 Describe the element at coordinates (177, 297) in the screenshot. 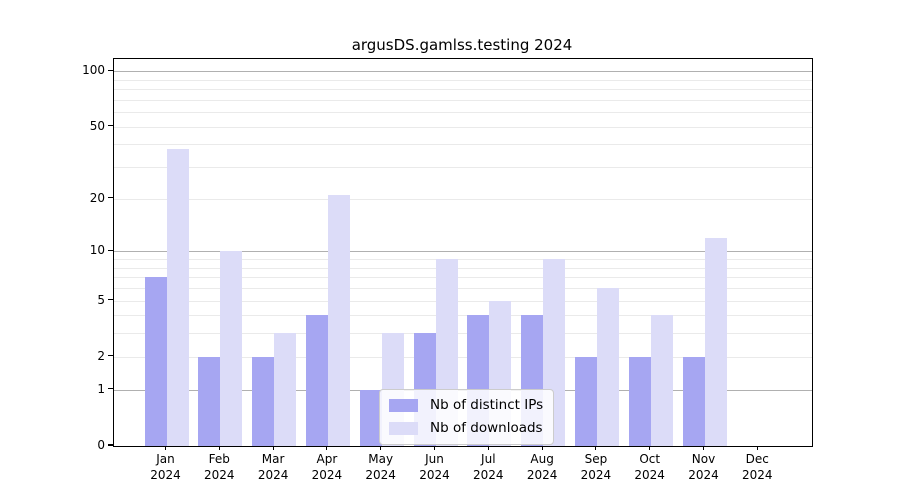

I see `bar-jan-downloads` at that location.